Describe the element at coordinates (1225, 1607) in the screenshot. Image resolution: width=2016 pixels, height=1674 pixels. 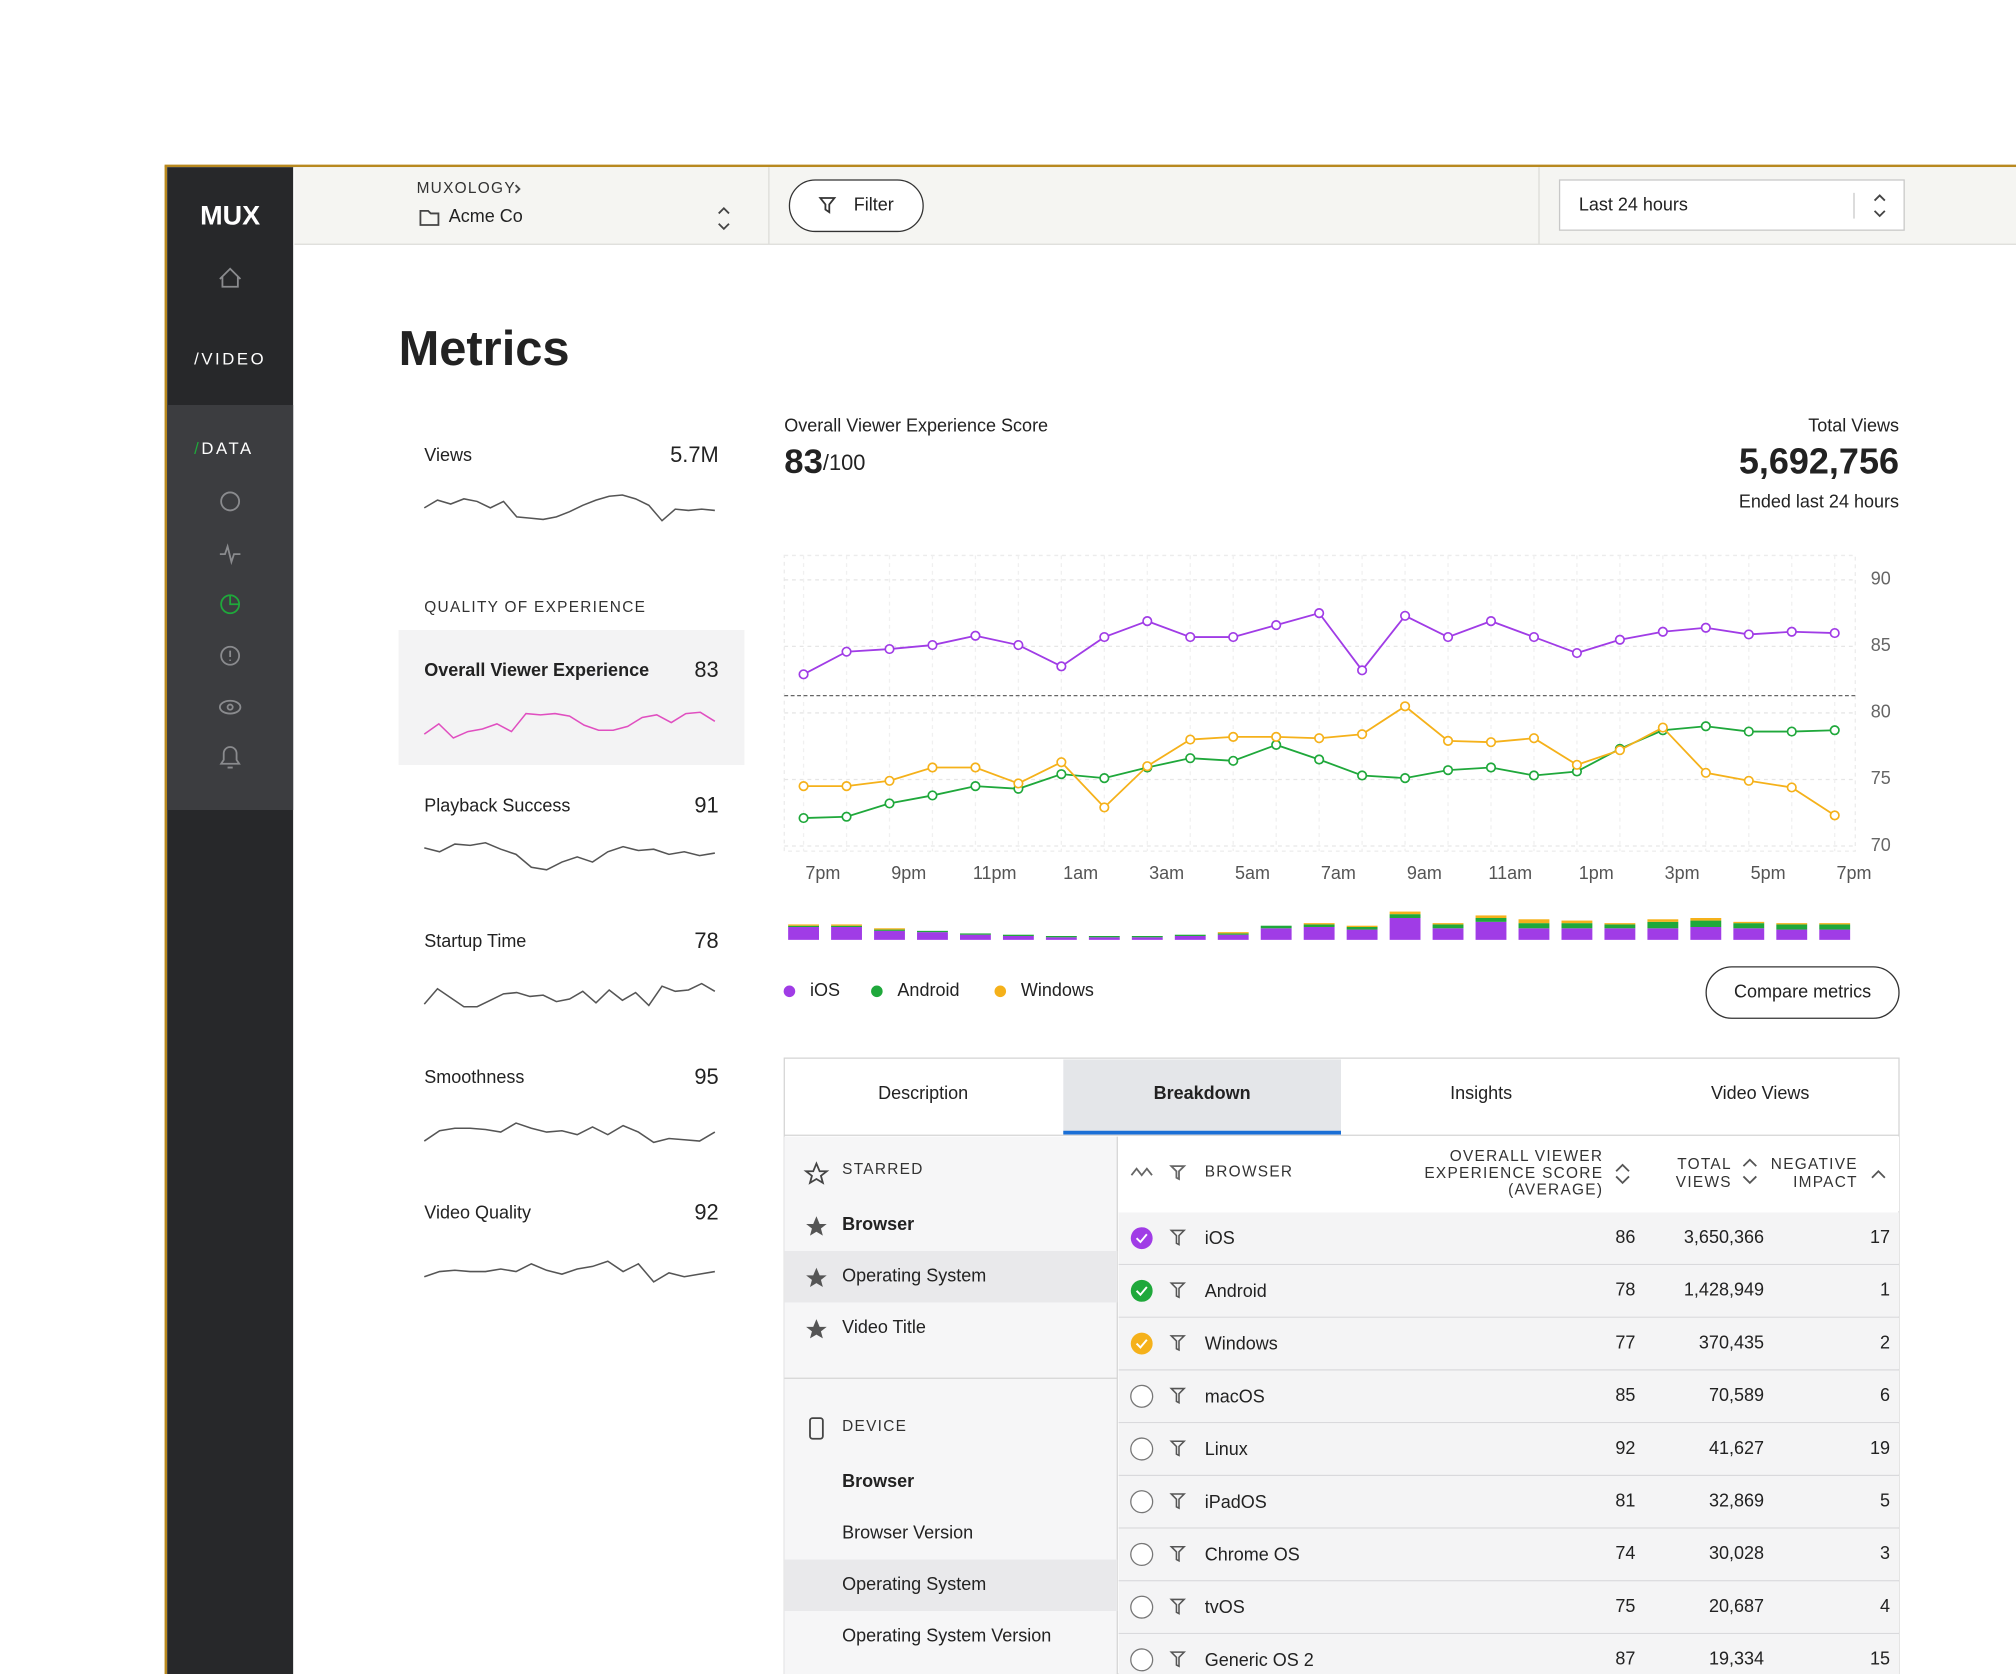
I see `cell-name: tvOS` at that location.